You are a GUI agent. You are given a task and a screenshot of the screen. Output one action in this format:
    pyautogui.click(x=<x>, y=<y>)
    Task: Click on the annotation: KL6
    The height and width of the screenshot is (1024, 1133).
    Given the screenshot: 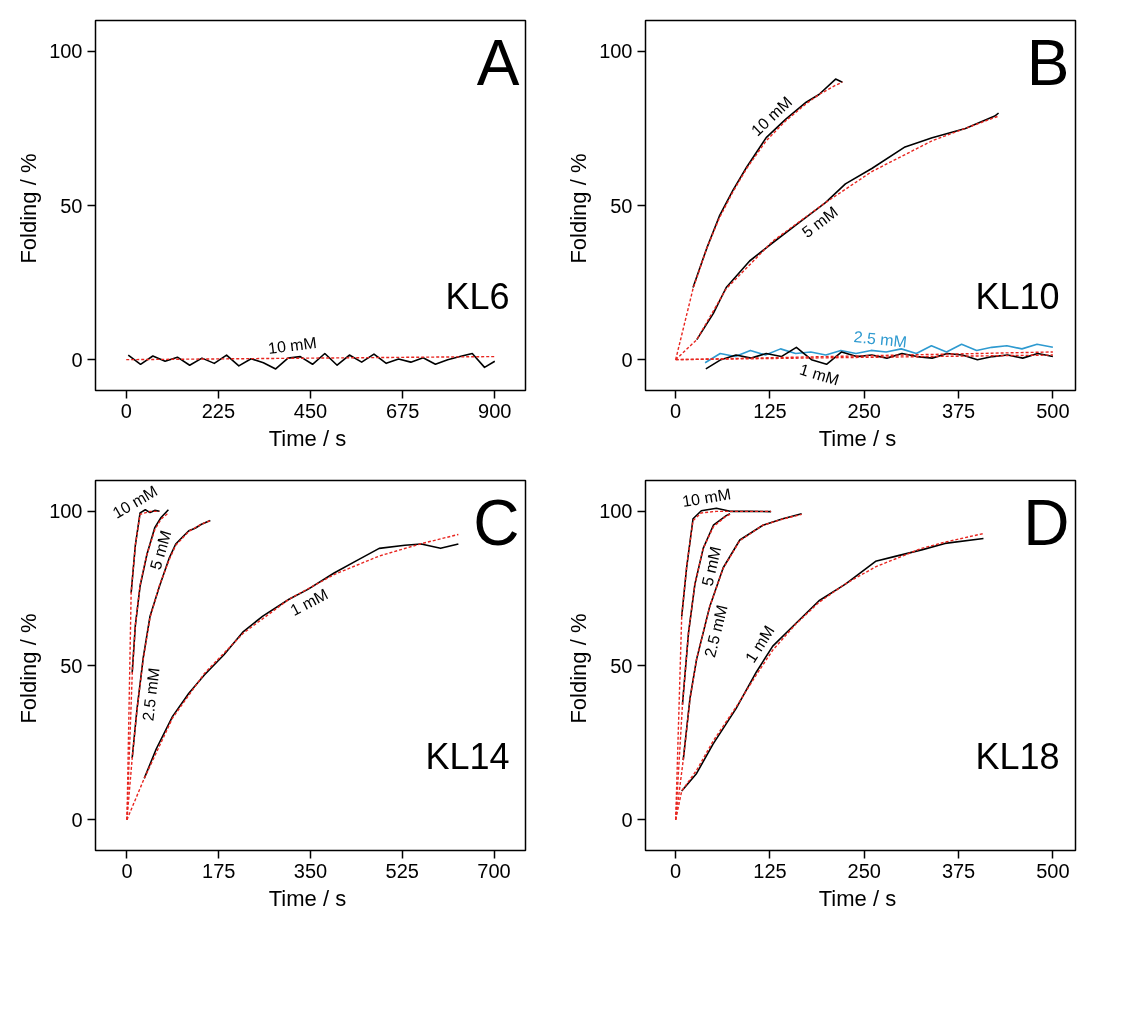 What is the action you would take?
    pyautogui.click(x=477, y=296)
    